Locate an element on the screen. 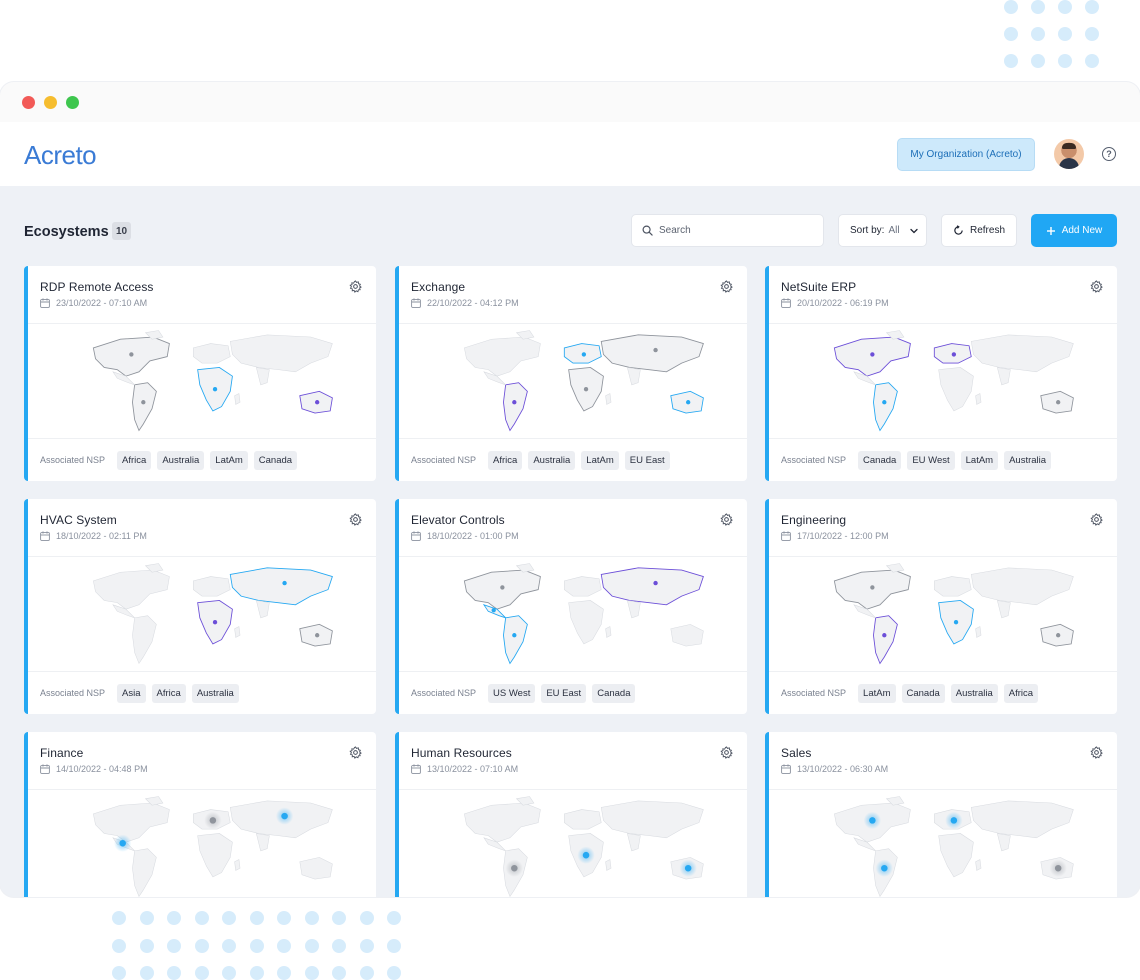 This screenshot has height=980, width=1140. user-avatar is located at coordinates (1069, 154).